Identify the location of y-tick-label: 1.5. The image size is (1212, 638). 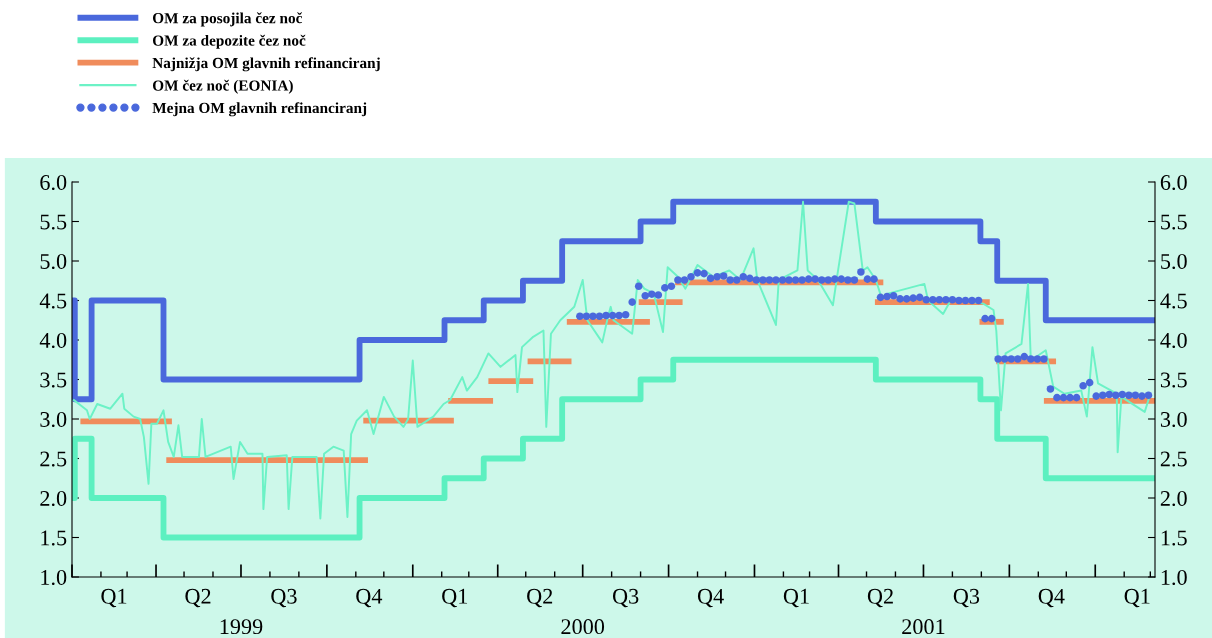
(54, 538).